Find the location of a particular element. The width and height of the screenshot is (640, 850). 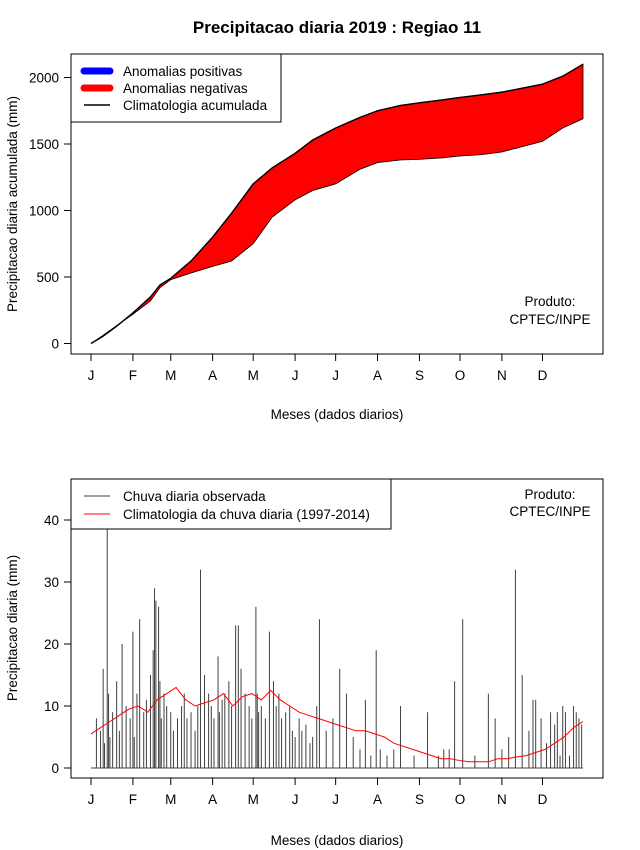

top-x-tick-label: O is located at coordinates (460, 375).